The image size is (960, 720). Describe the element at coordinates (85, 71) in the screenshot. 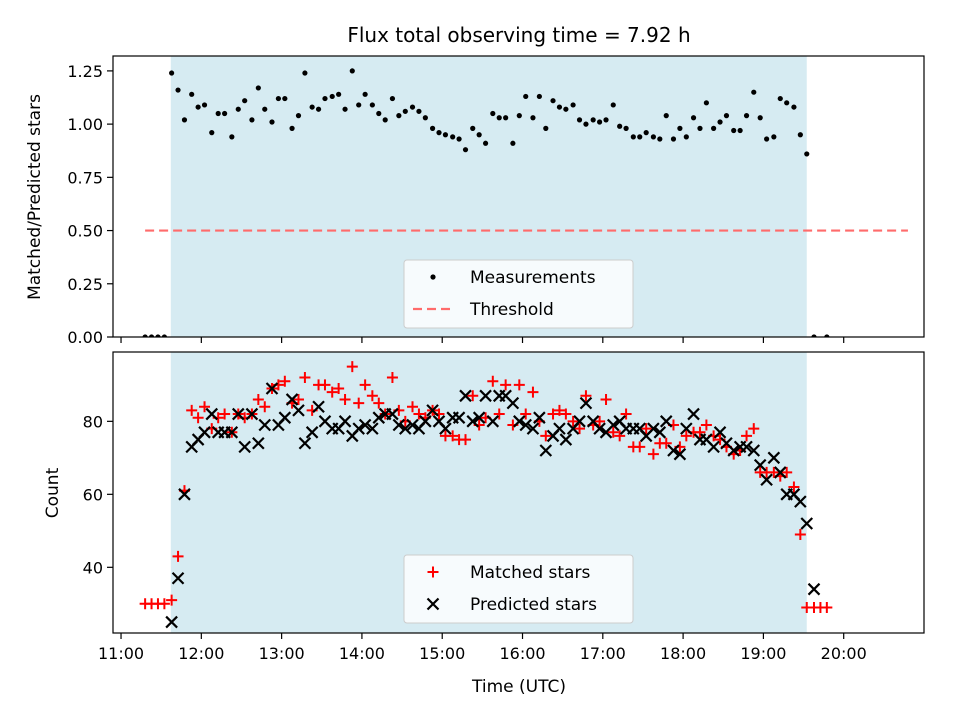

I see `y-tick-label: 1.25` at that location.